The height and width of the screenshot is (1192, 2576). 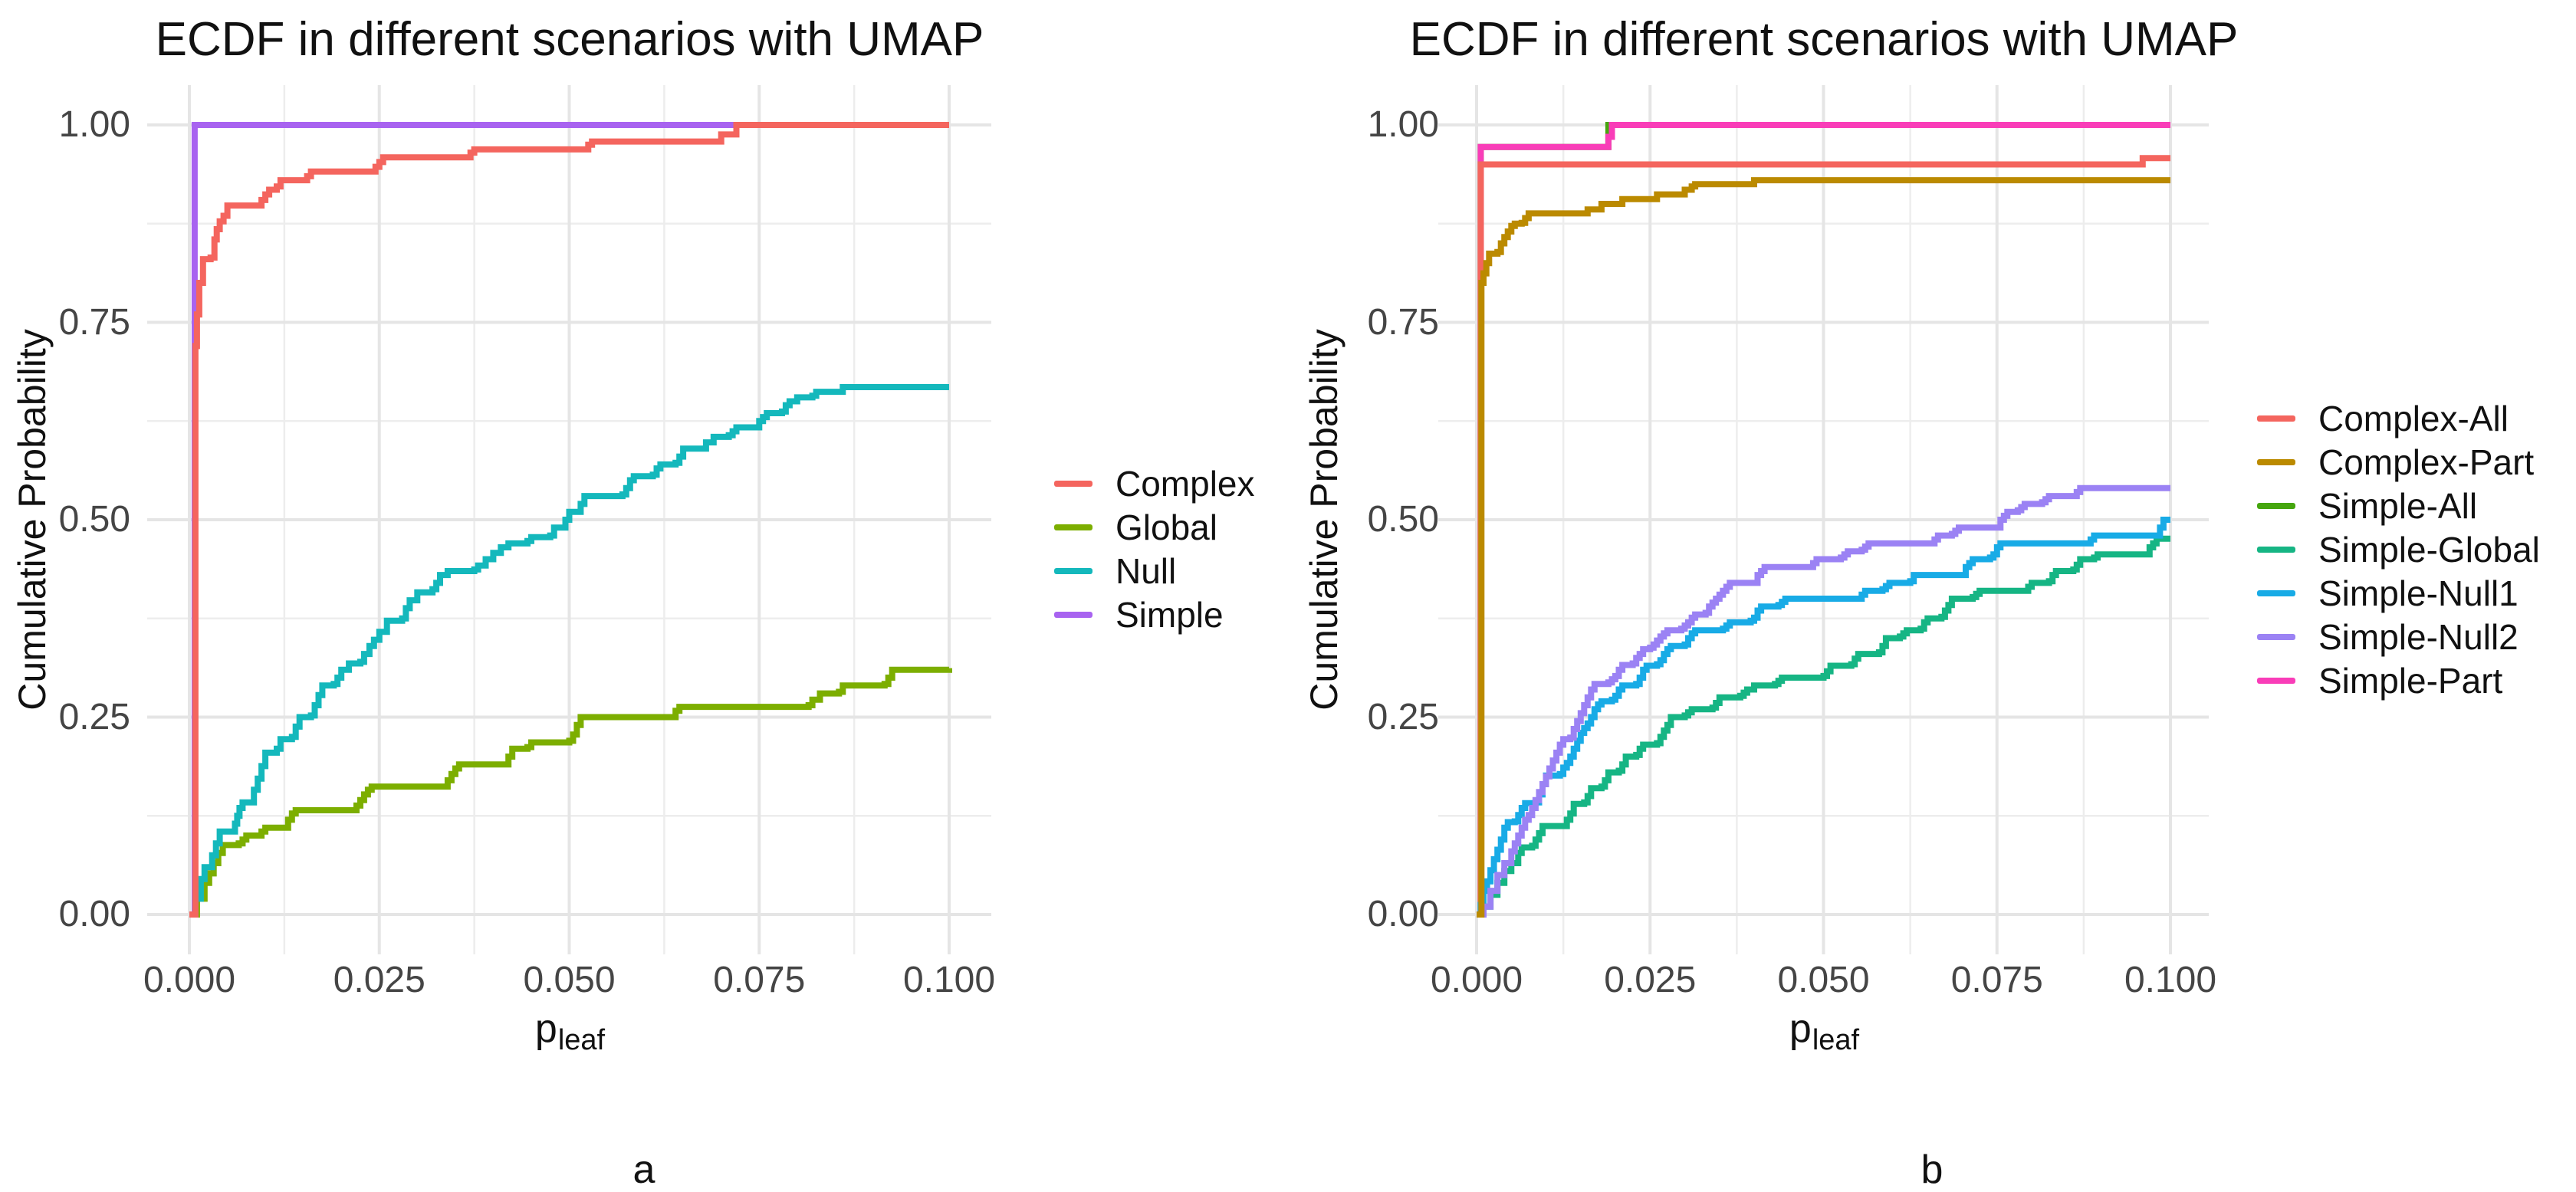 I want to click on panel-b-x-axis-title-base: p, so click(x=1801, y=1028).